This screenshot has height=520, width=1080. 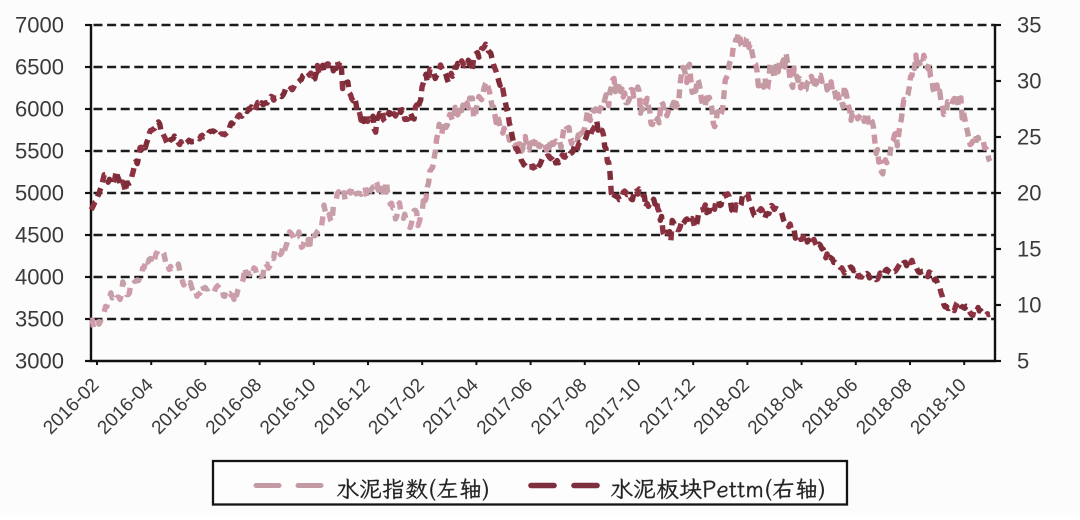 I want to click on svg-text: 6000, so click(x=39, y=109).